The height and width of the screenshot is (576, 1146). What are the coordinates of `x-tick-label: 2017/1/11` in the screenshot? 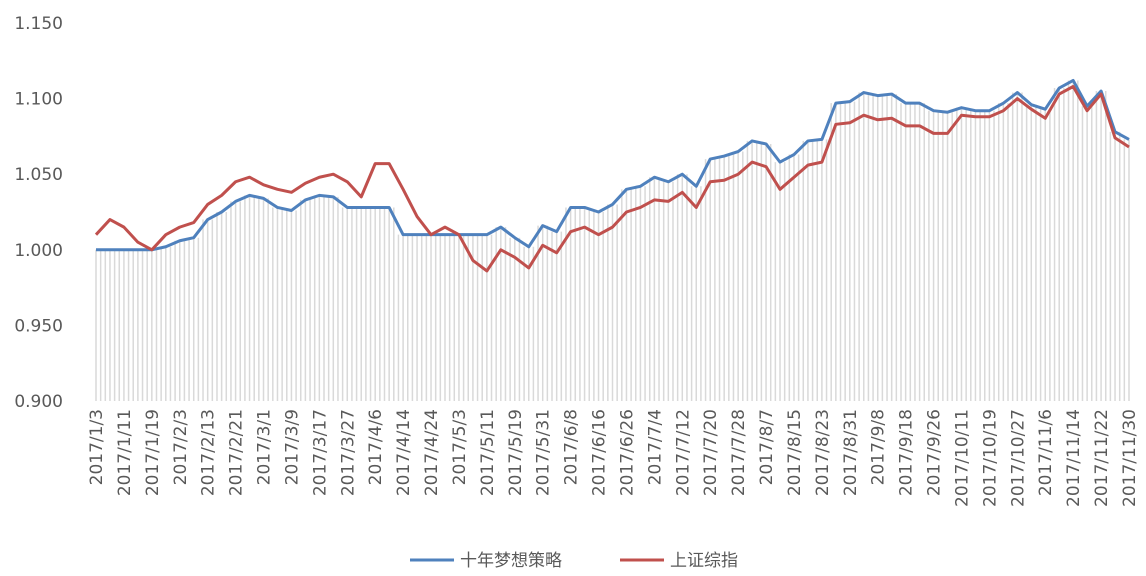 It's located at (125, 452).